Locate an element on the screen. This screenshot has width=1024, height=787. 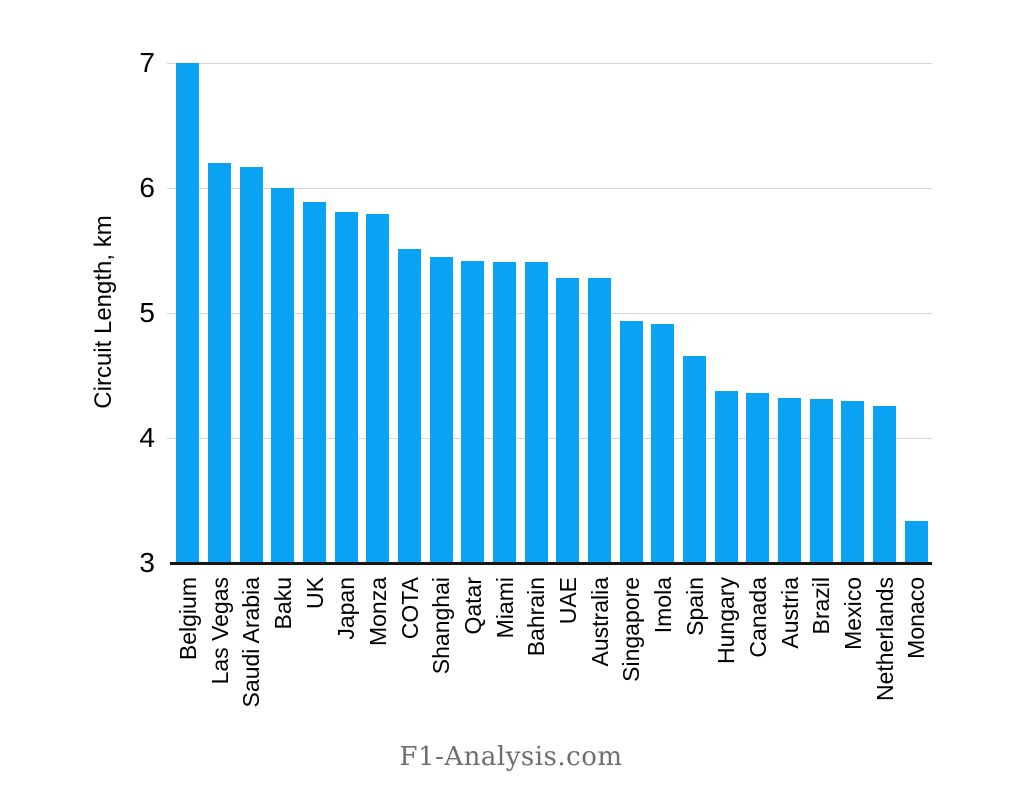
bar-cota is located at coordinates (409, 406).